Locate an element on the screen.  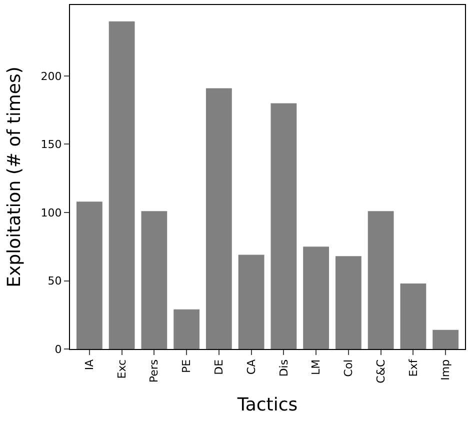
x-tick-label: Pers is located at coordinates (154, 371).